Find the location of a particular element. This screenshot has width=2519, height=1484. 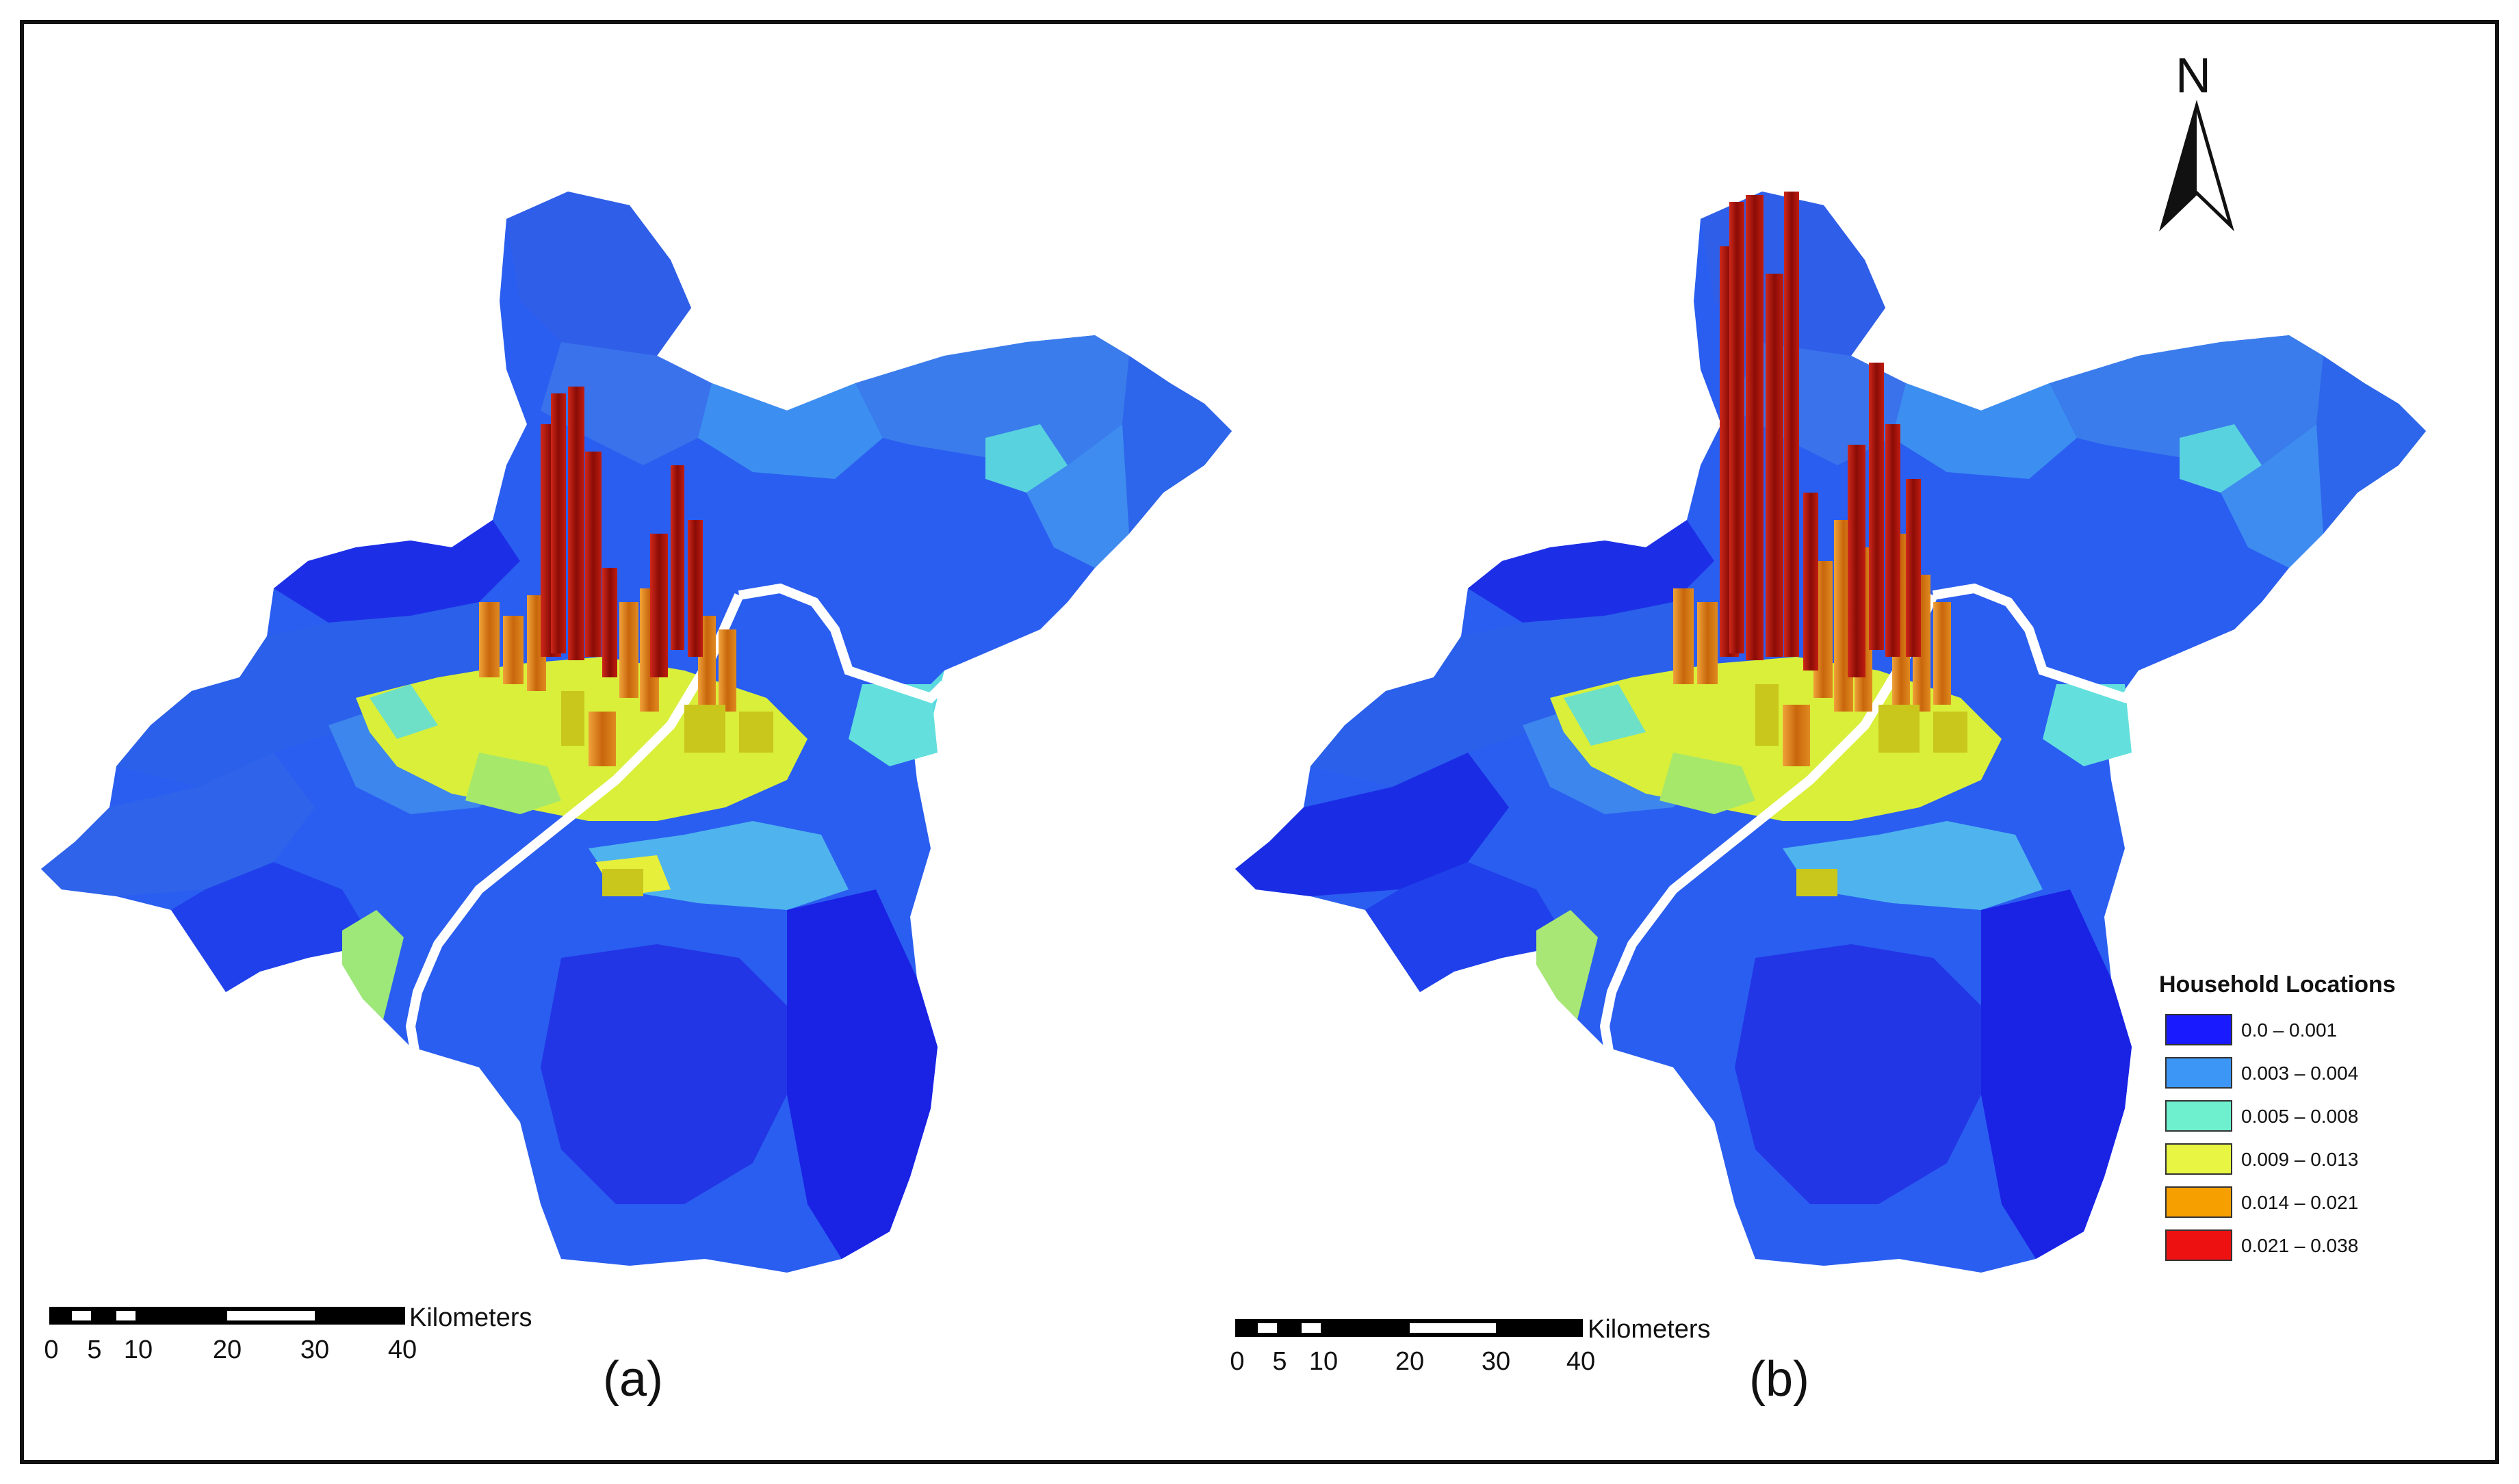

scale-bar-b: Kilometers 0 5 10 20 30 40 is located at coordinates (1470, 1345).